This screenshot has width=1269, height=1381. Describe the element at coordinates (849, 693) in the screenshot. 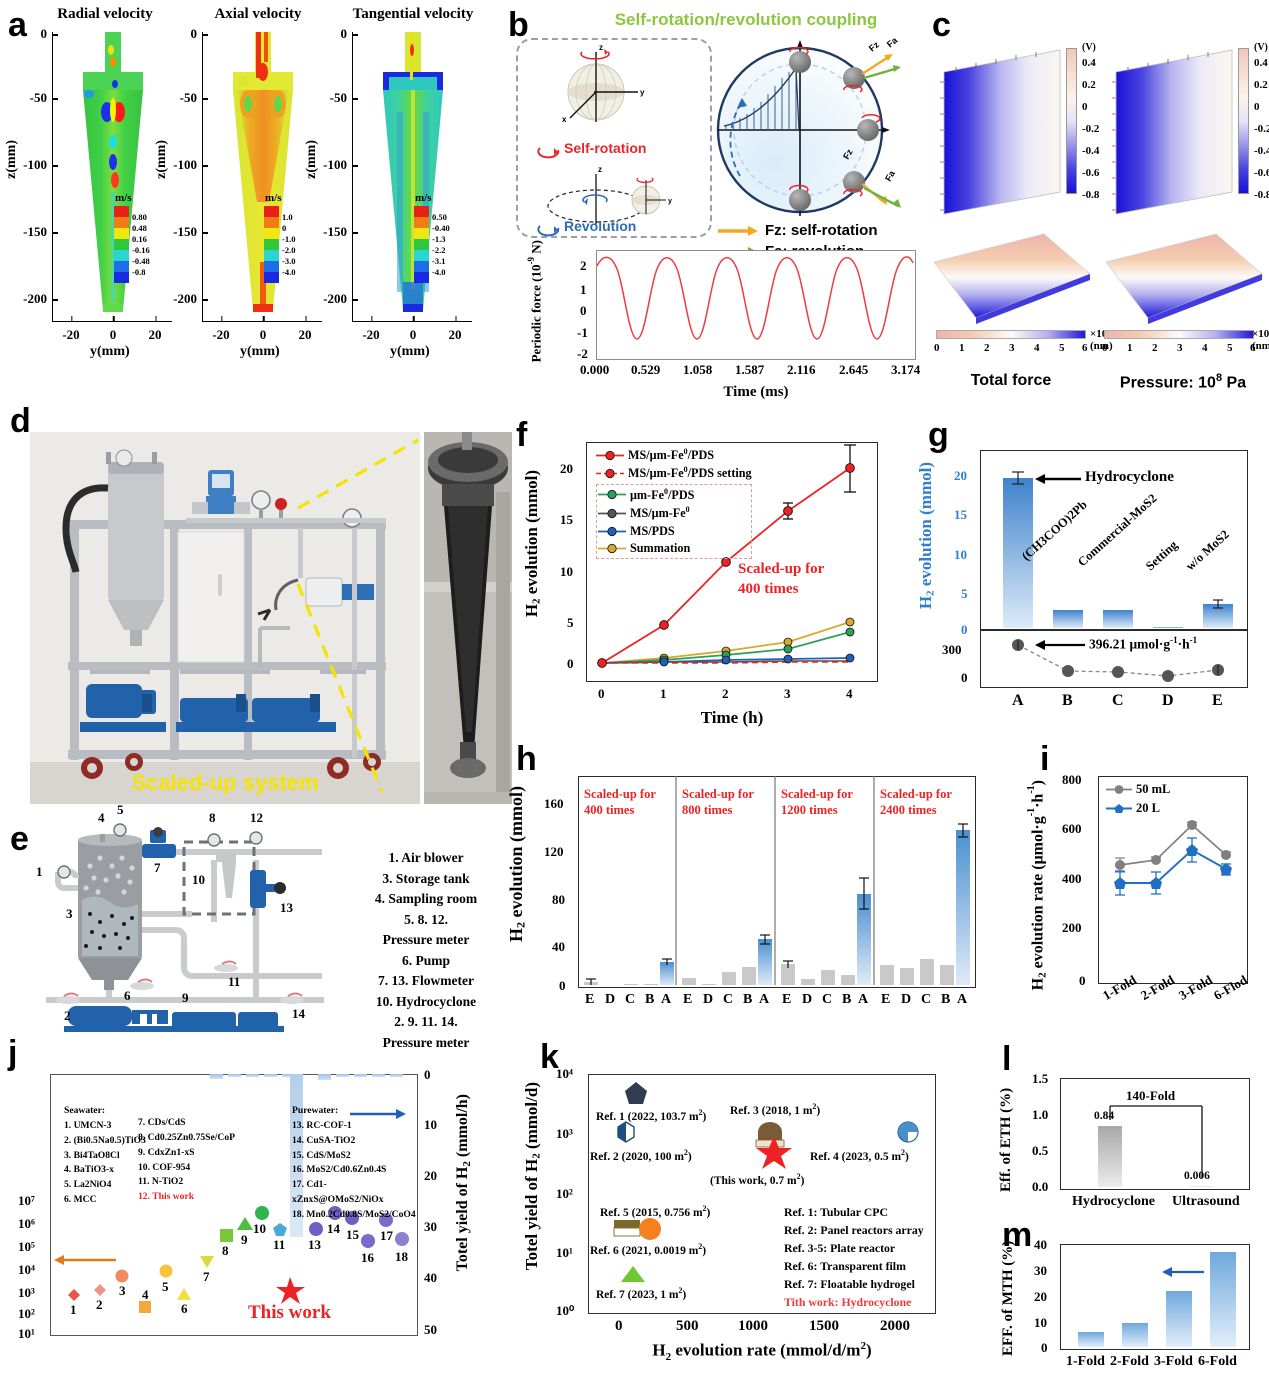

I see `axis-tick-x: 4` at that location.